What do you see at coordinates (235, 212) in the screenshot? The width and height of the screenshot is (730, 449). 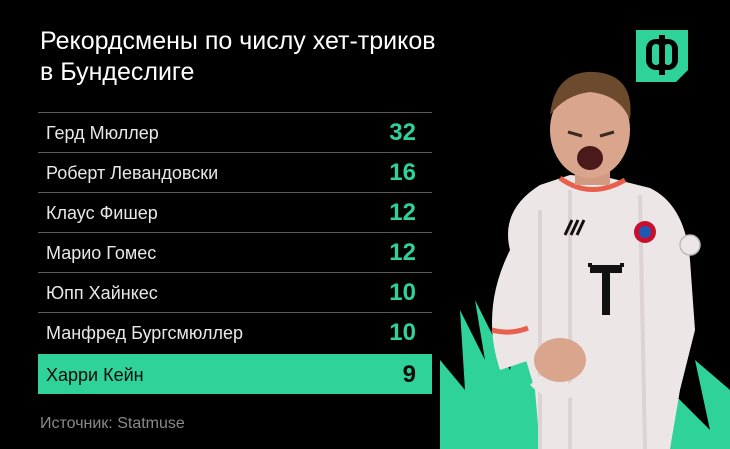 I see `table-row: Клаус Фишер 12` at bounding box center [235, 212].